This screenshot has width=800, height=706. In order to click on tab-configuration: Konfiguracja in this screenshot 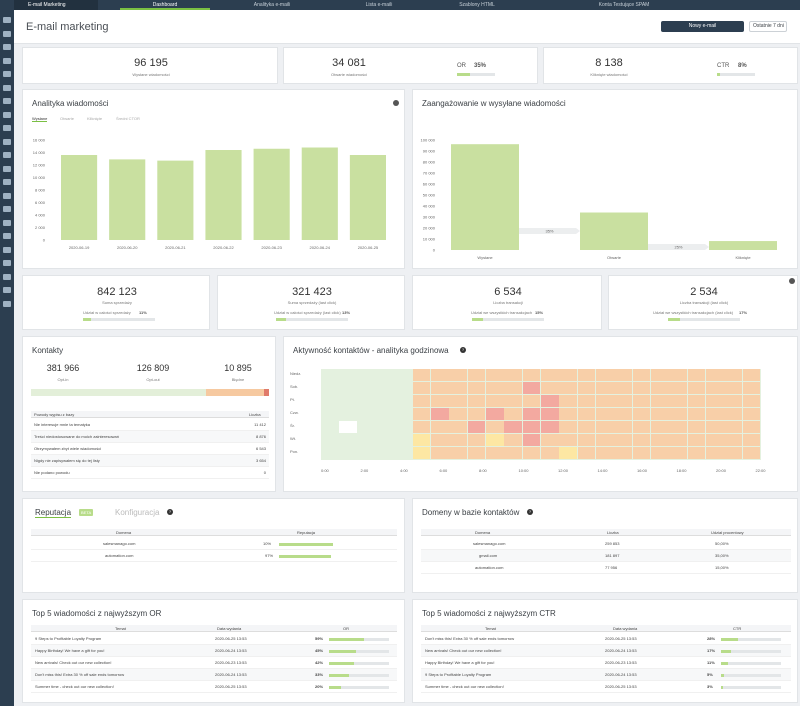, I will do `click(137, 512)`.